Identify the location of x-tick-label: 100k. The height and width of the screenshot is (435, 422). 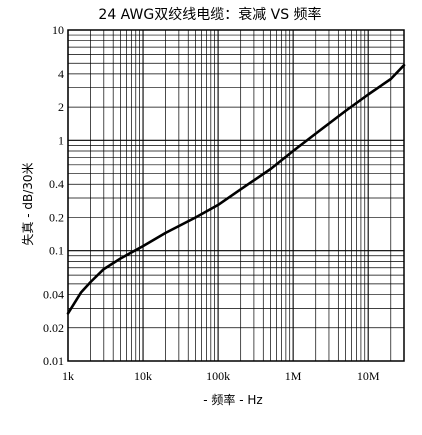
(218, 376).